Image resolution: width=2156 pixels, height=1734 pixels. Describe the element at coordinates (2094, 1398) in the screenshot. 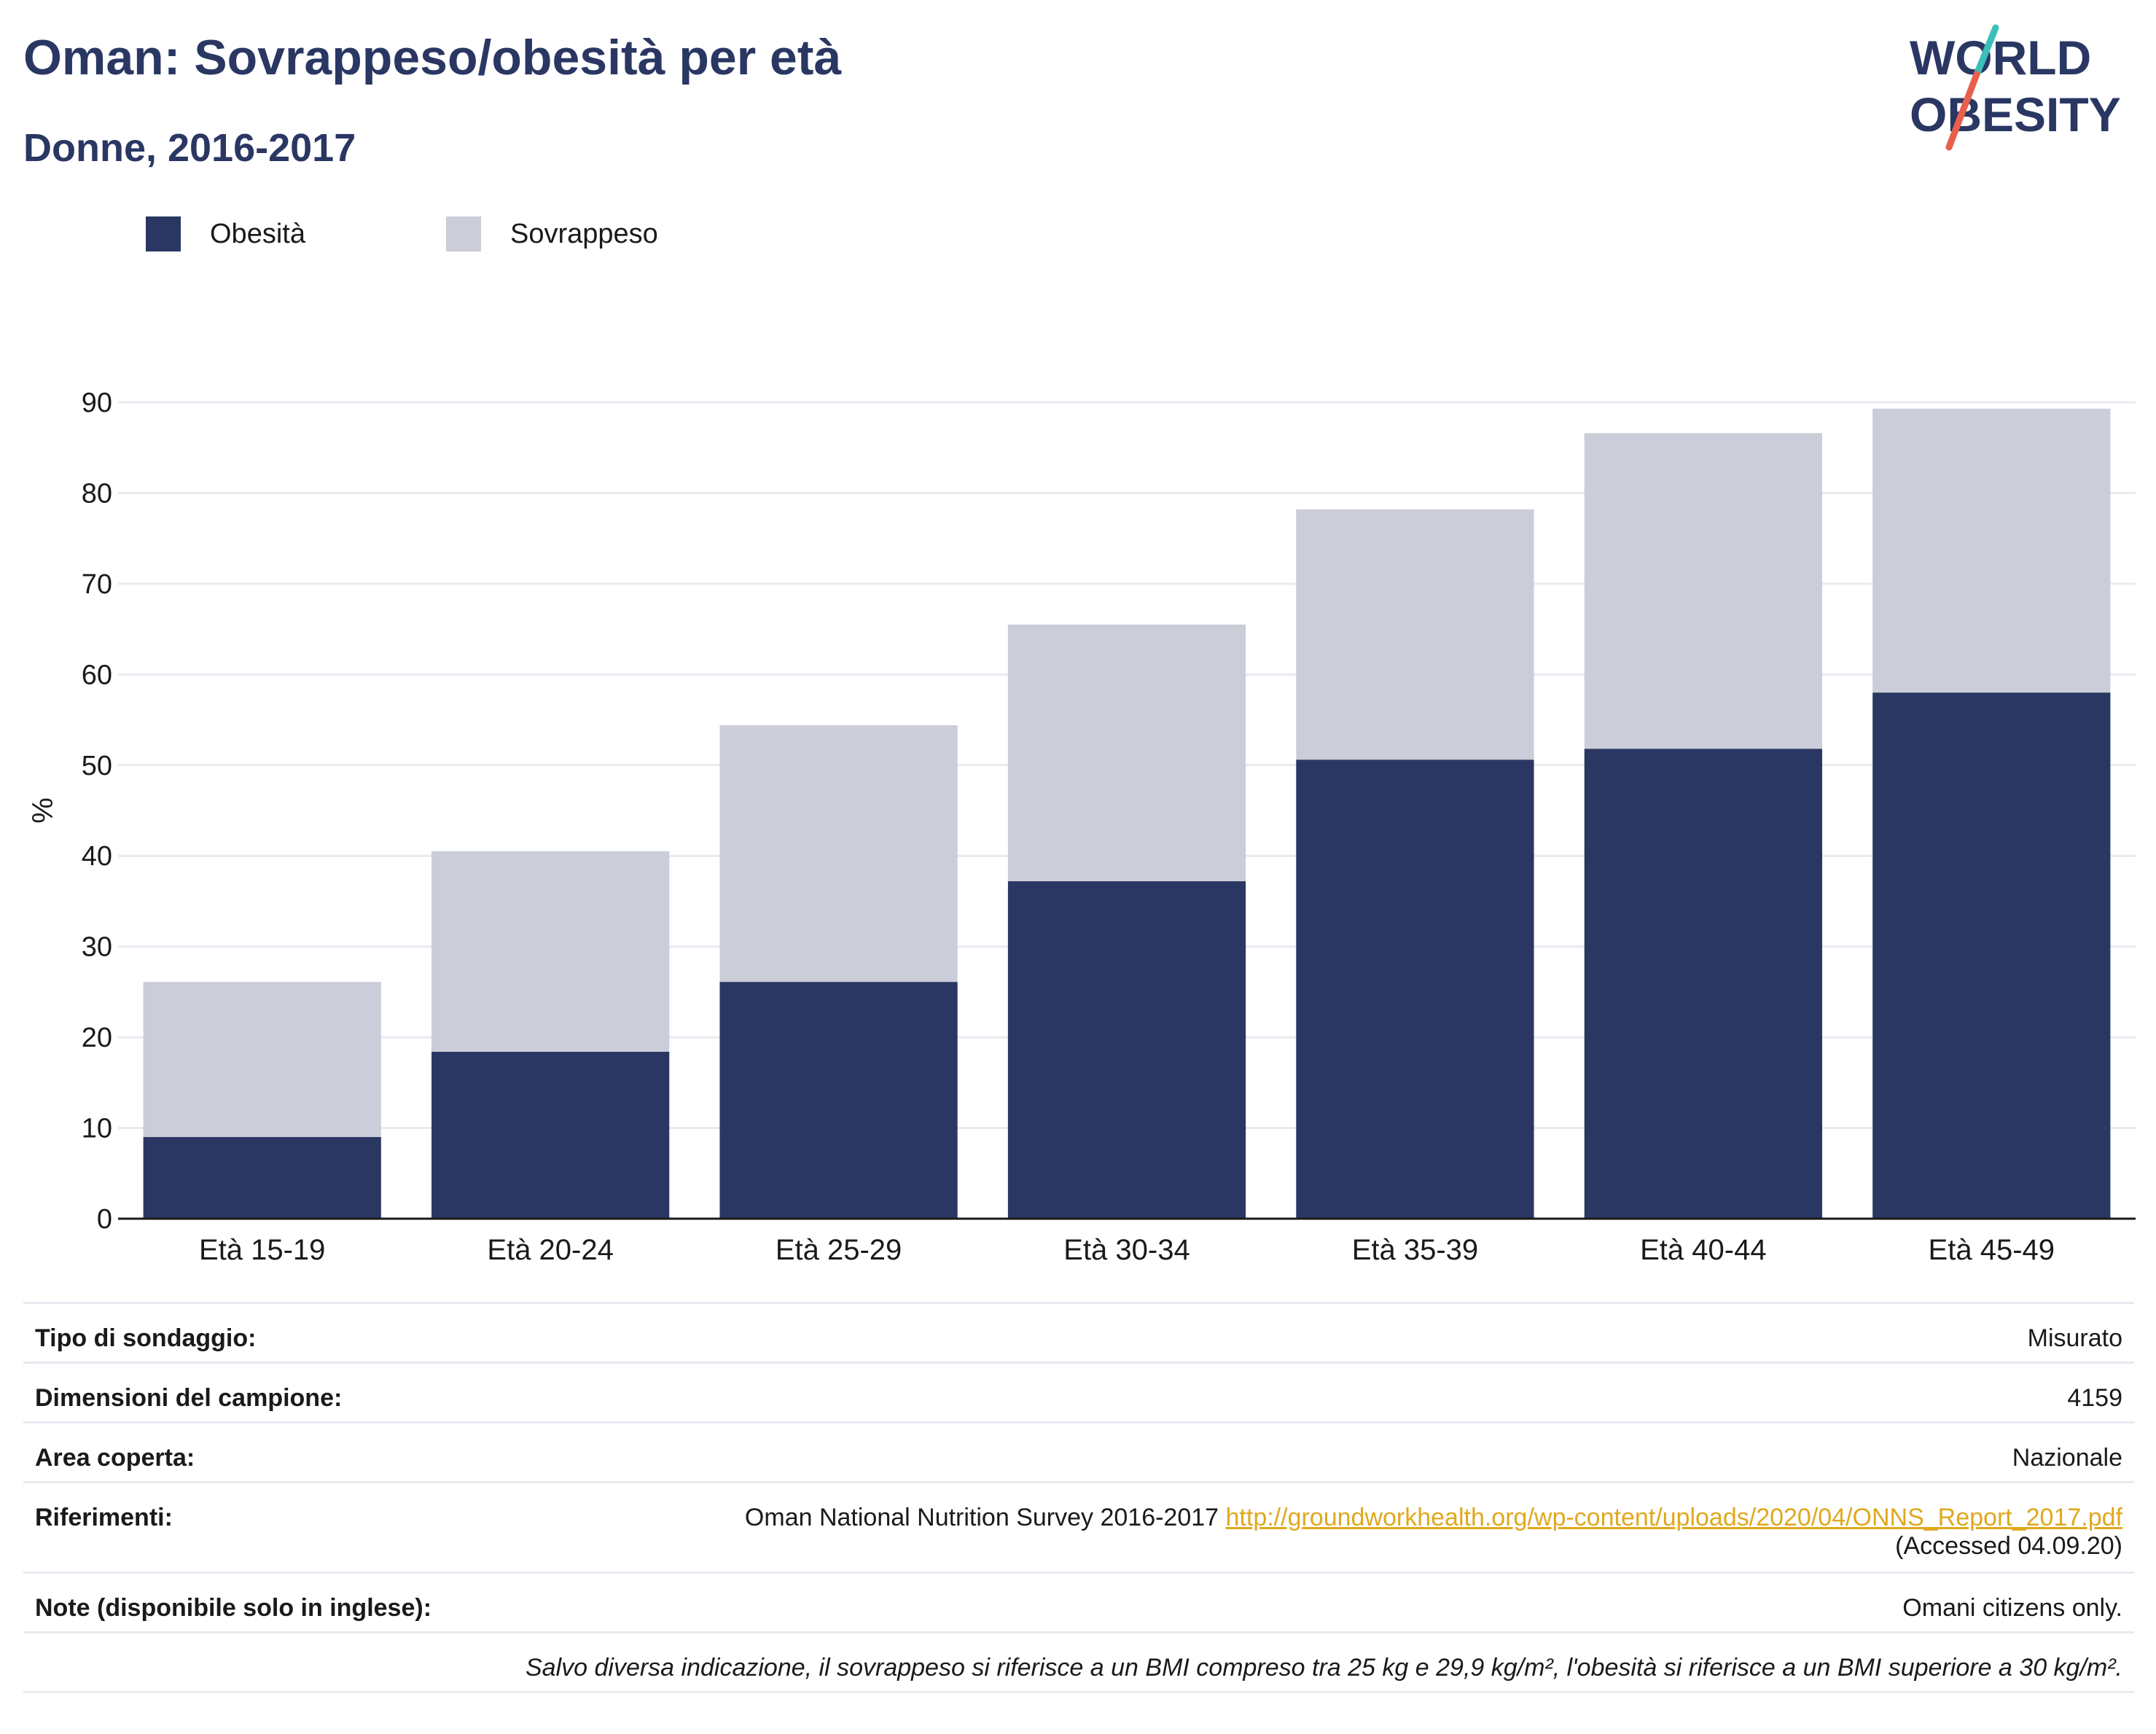

I see `sample-size-value: 4159` at that location.